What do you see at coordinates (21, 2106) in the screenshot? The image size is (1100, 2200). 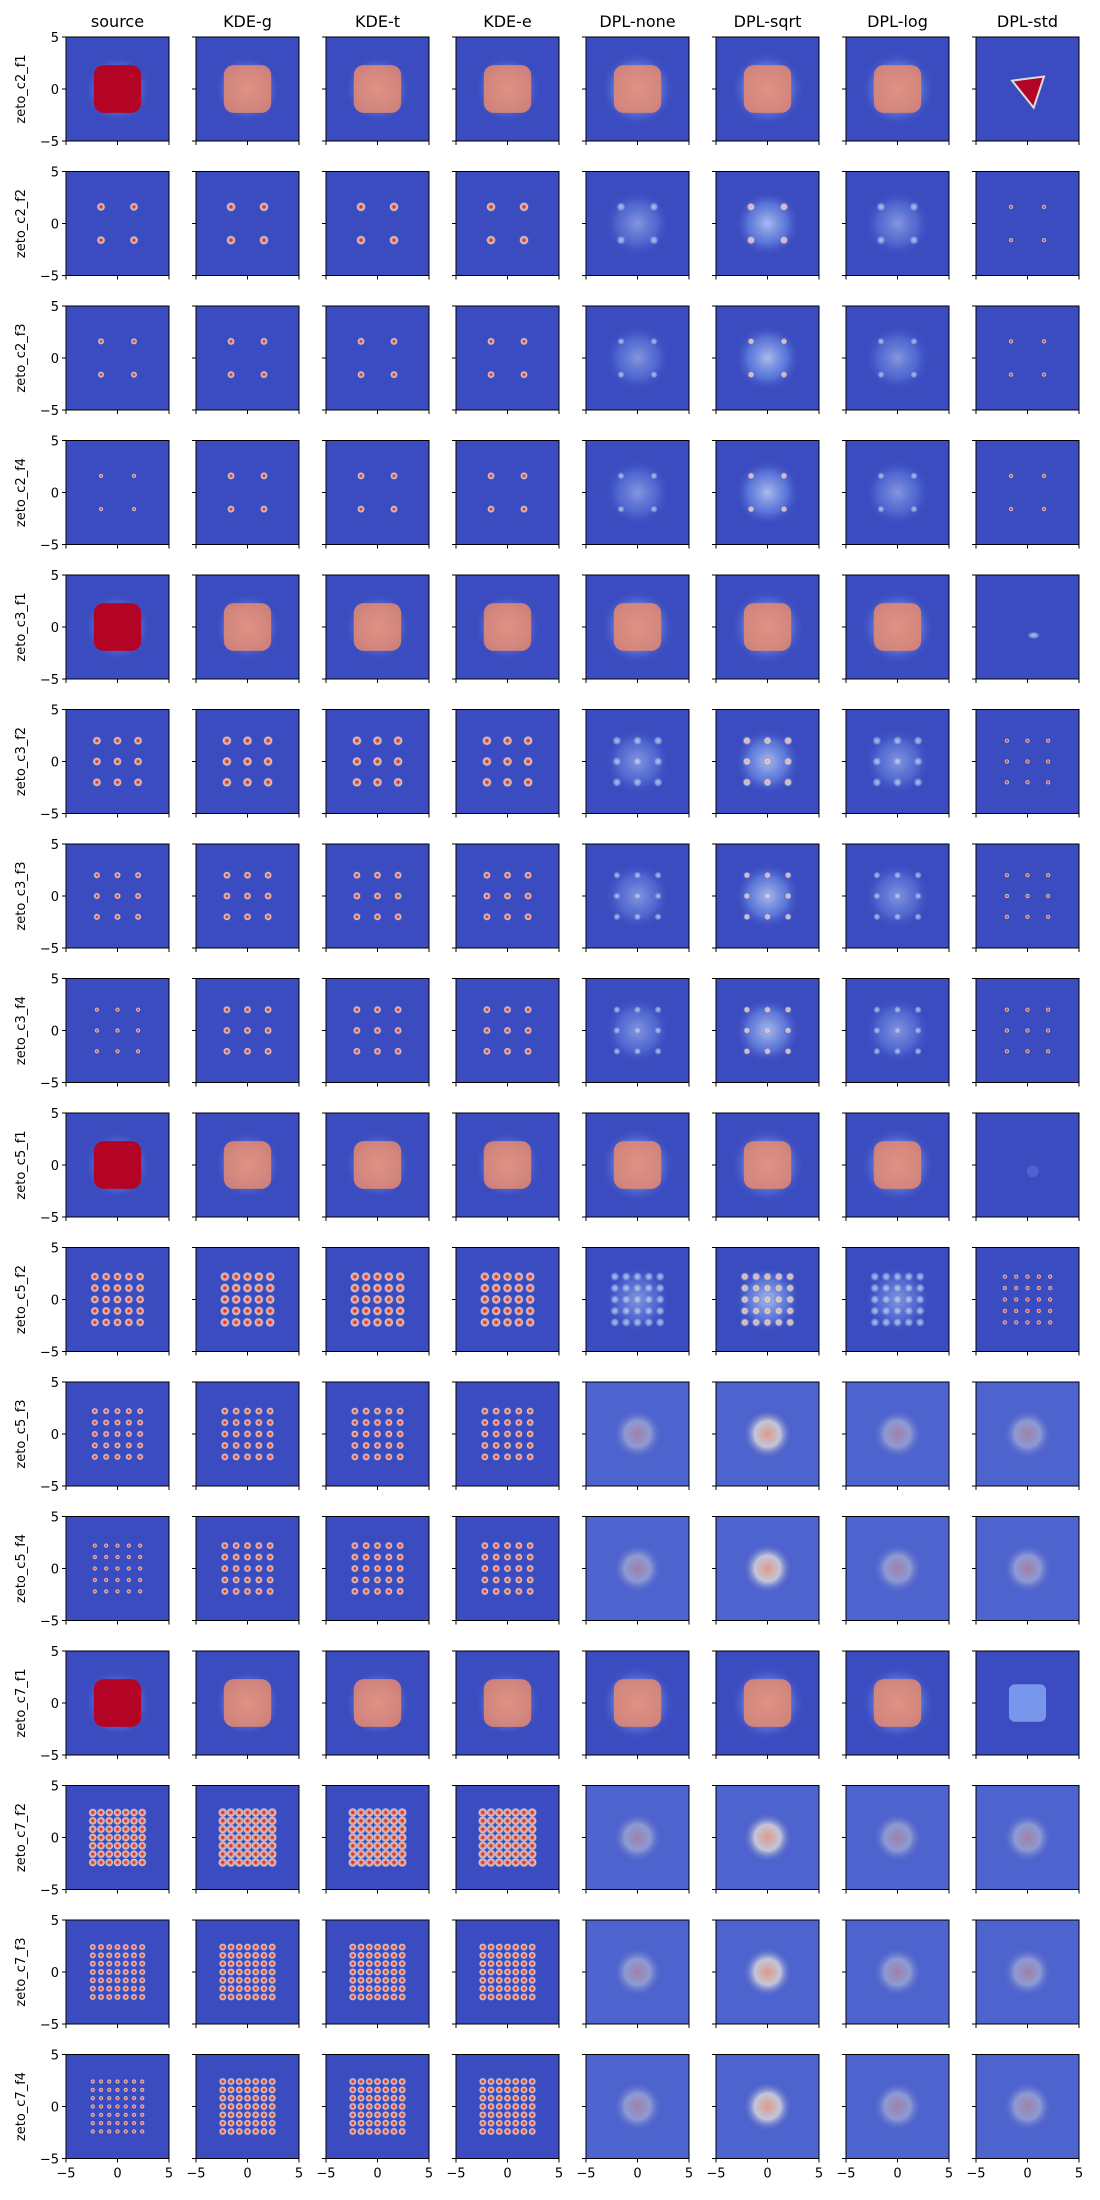 I see `row-label: zeto_c7_f4` at bounding box center [21, 2106].